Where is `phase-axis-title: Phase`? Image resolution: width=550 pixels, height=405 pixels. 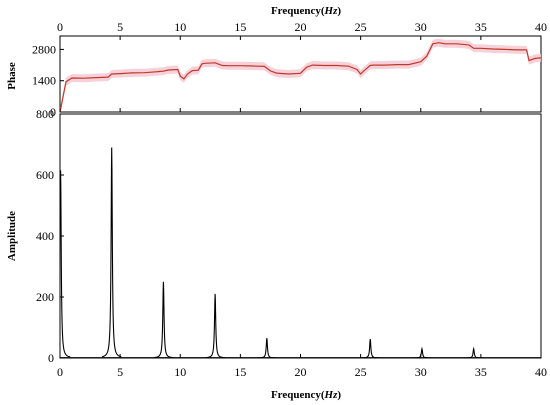
phase-axis-title: Phase is located at coordinates (12, 76).